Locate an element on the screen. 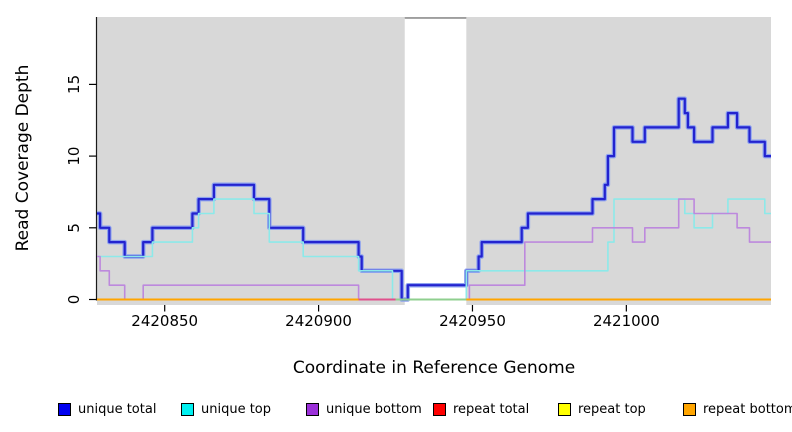 The image size is (792, 432). x-tick-label: 2421000 is located at coordinates (626, 321).